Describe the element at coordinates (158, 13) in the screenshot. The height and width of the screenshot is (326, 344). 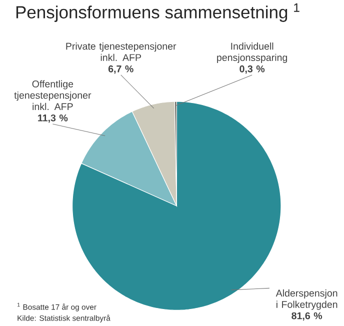
I see `chart-title: Pensjonsformuens sammensetning $^{1}$` at that location.